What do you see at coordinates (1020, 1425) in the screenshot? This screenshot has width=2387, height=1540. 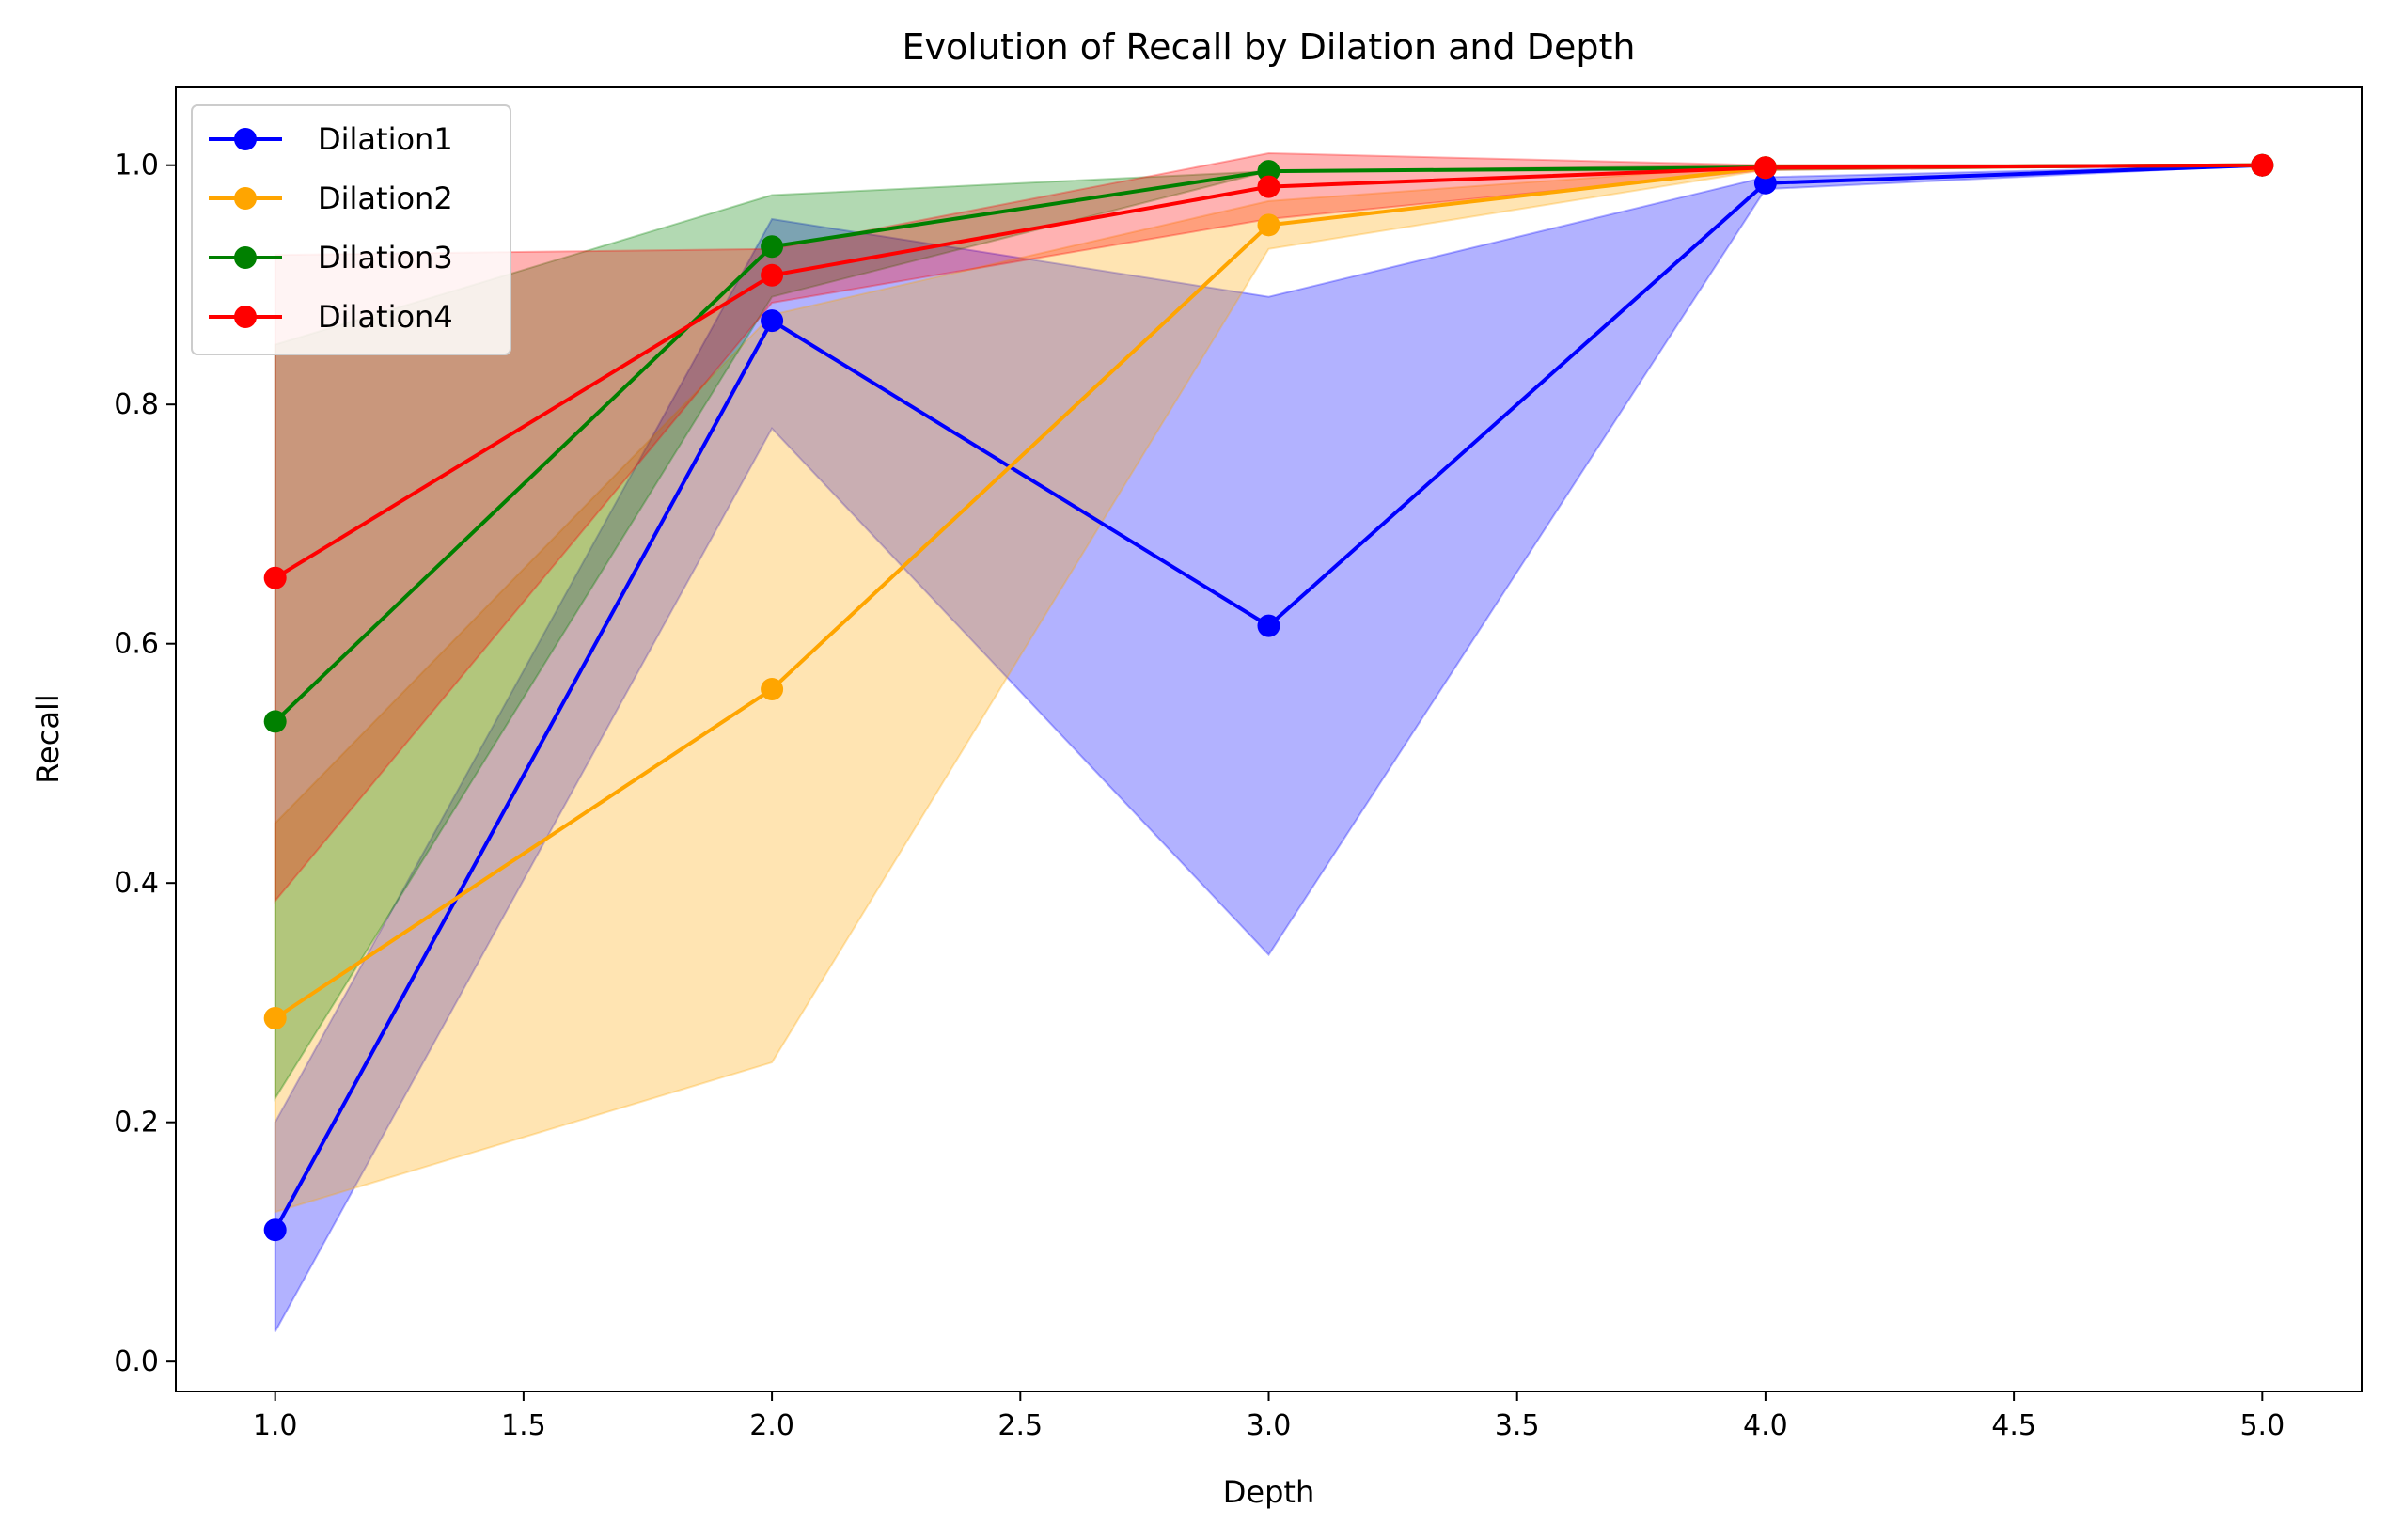 I see `x-tick-label: 2.5` at bounding box center [1020, 1425].